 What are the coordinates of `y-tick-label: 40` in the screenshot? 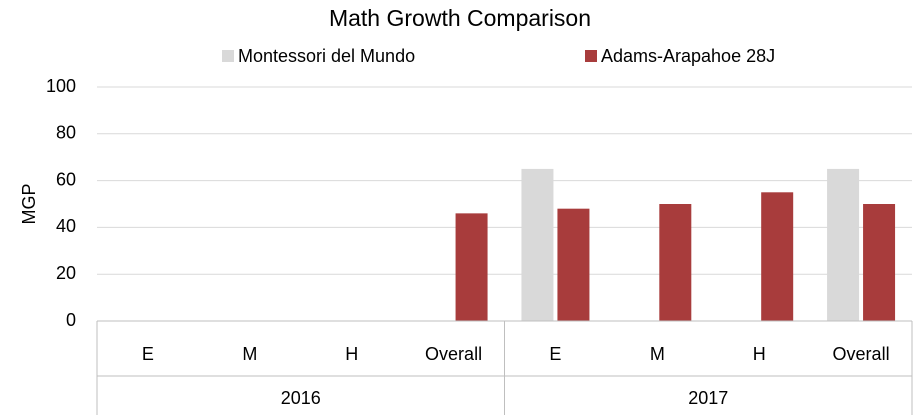 It's located at (66, 226).